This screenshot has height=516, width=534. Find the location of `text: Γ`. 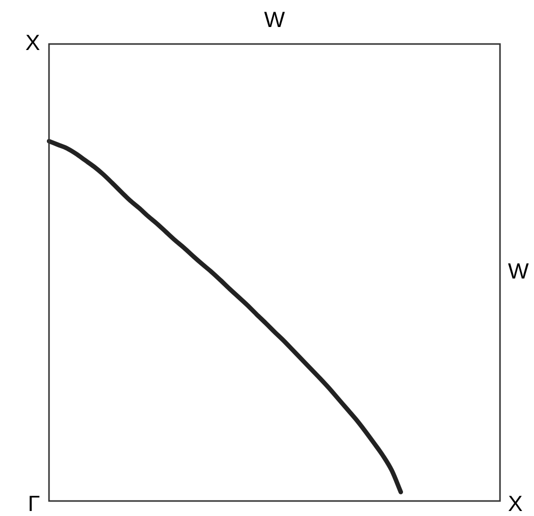

text: Γ is located at coordinates (34, 503).